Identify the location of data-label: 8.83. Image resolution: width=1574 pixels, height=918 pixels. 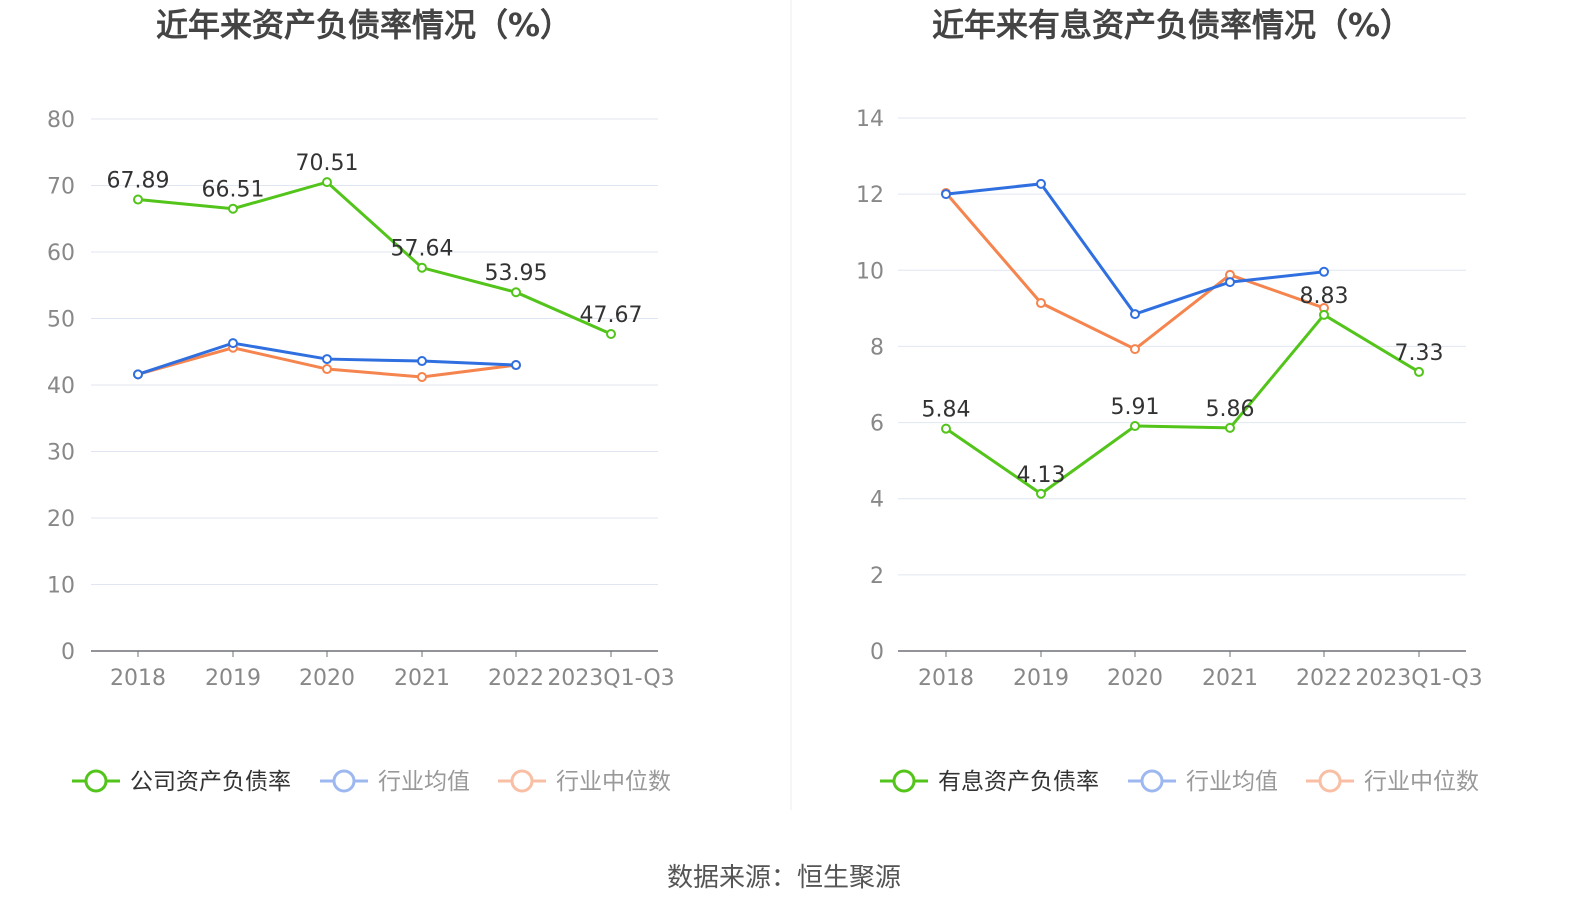
(1324, 296).